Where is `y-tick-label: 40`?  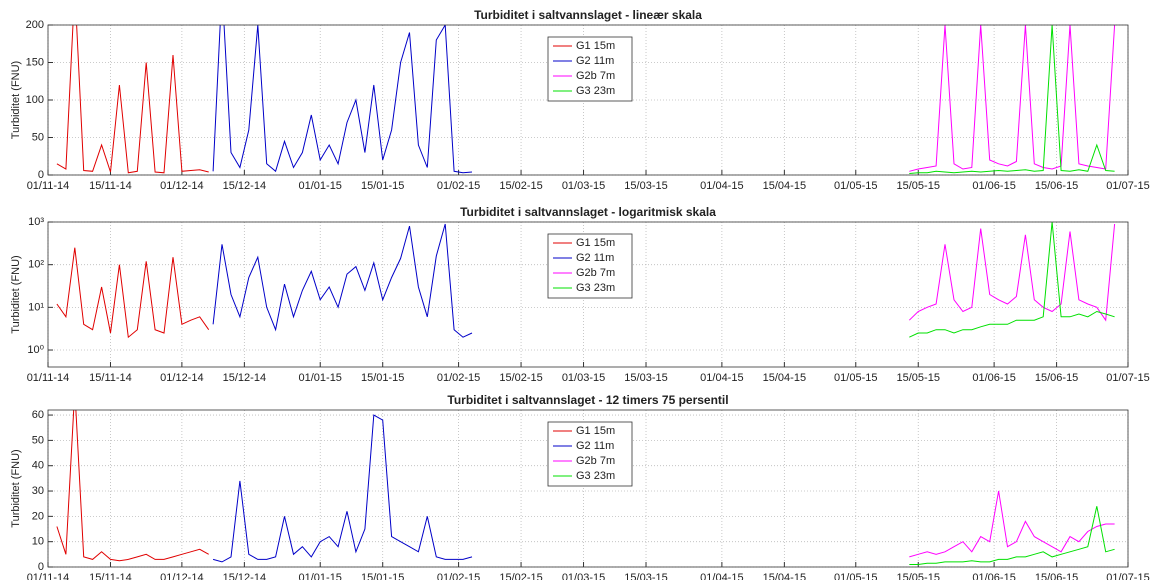
y-tick-label: 40 is located at coordinates (38, 466).